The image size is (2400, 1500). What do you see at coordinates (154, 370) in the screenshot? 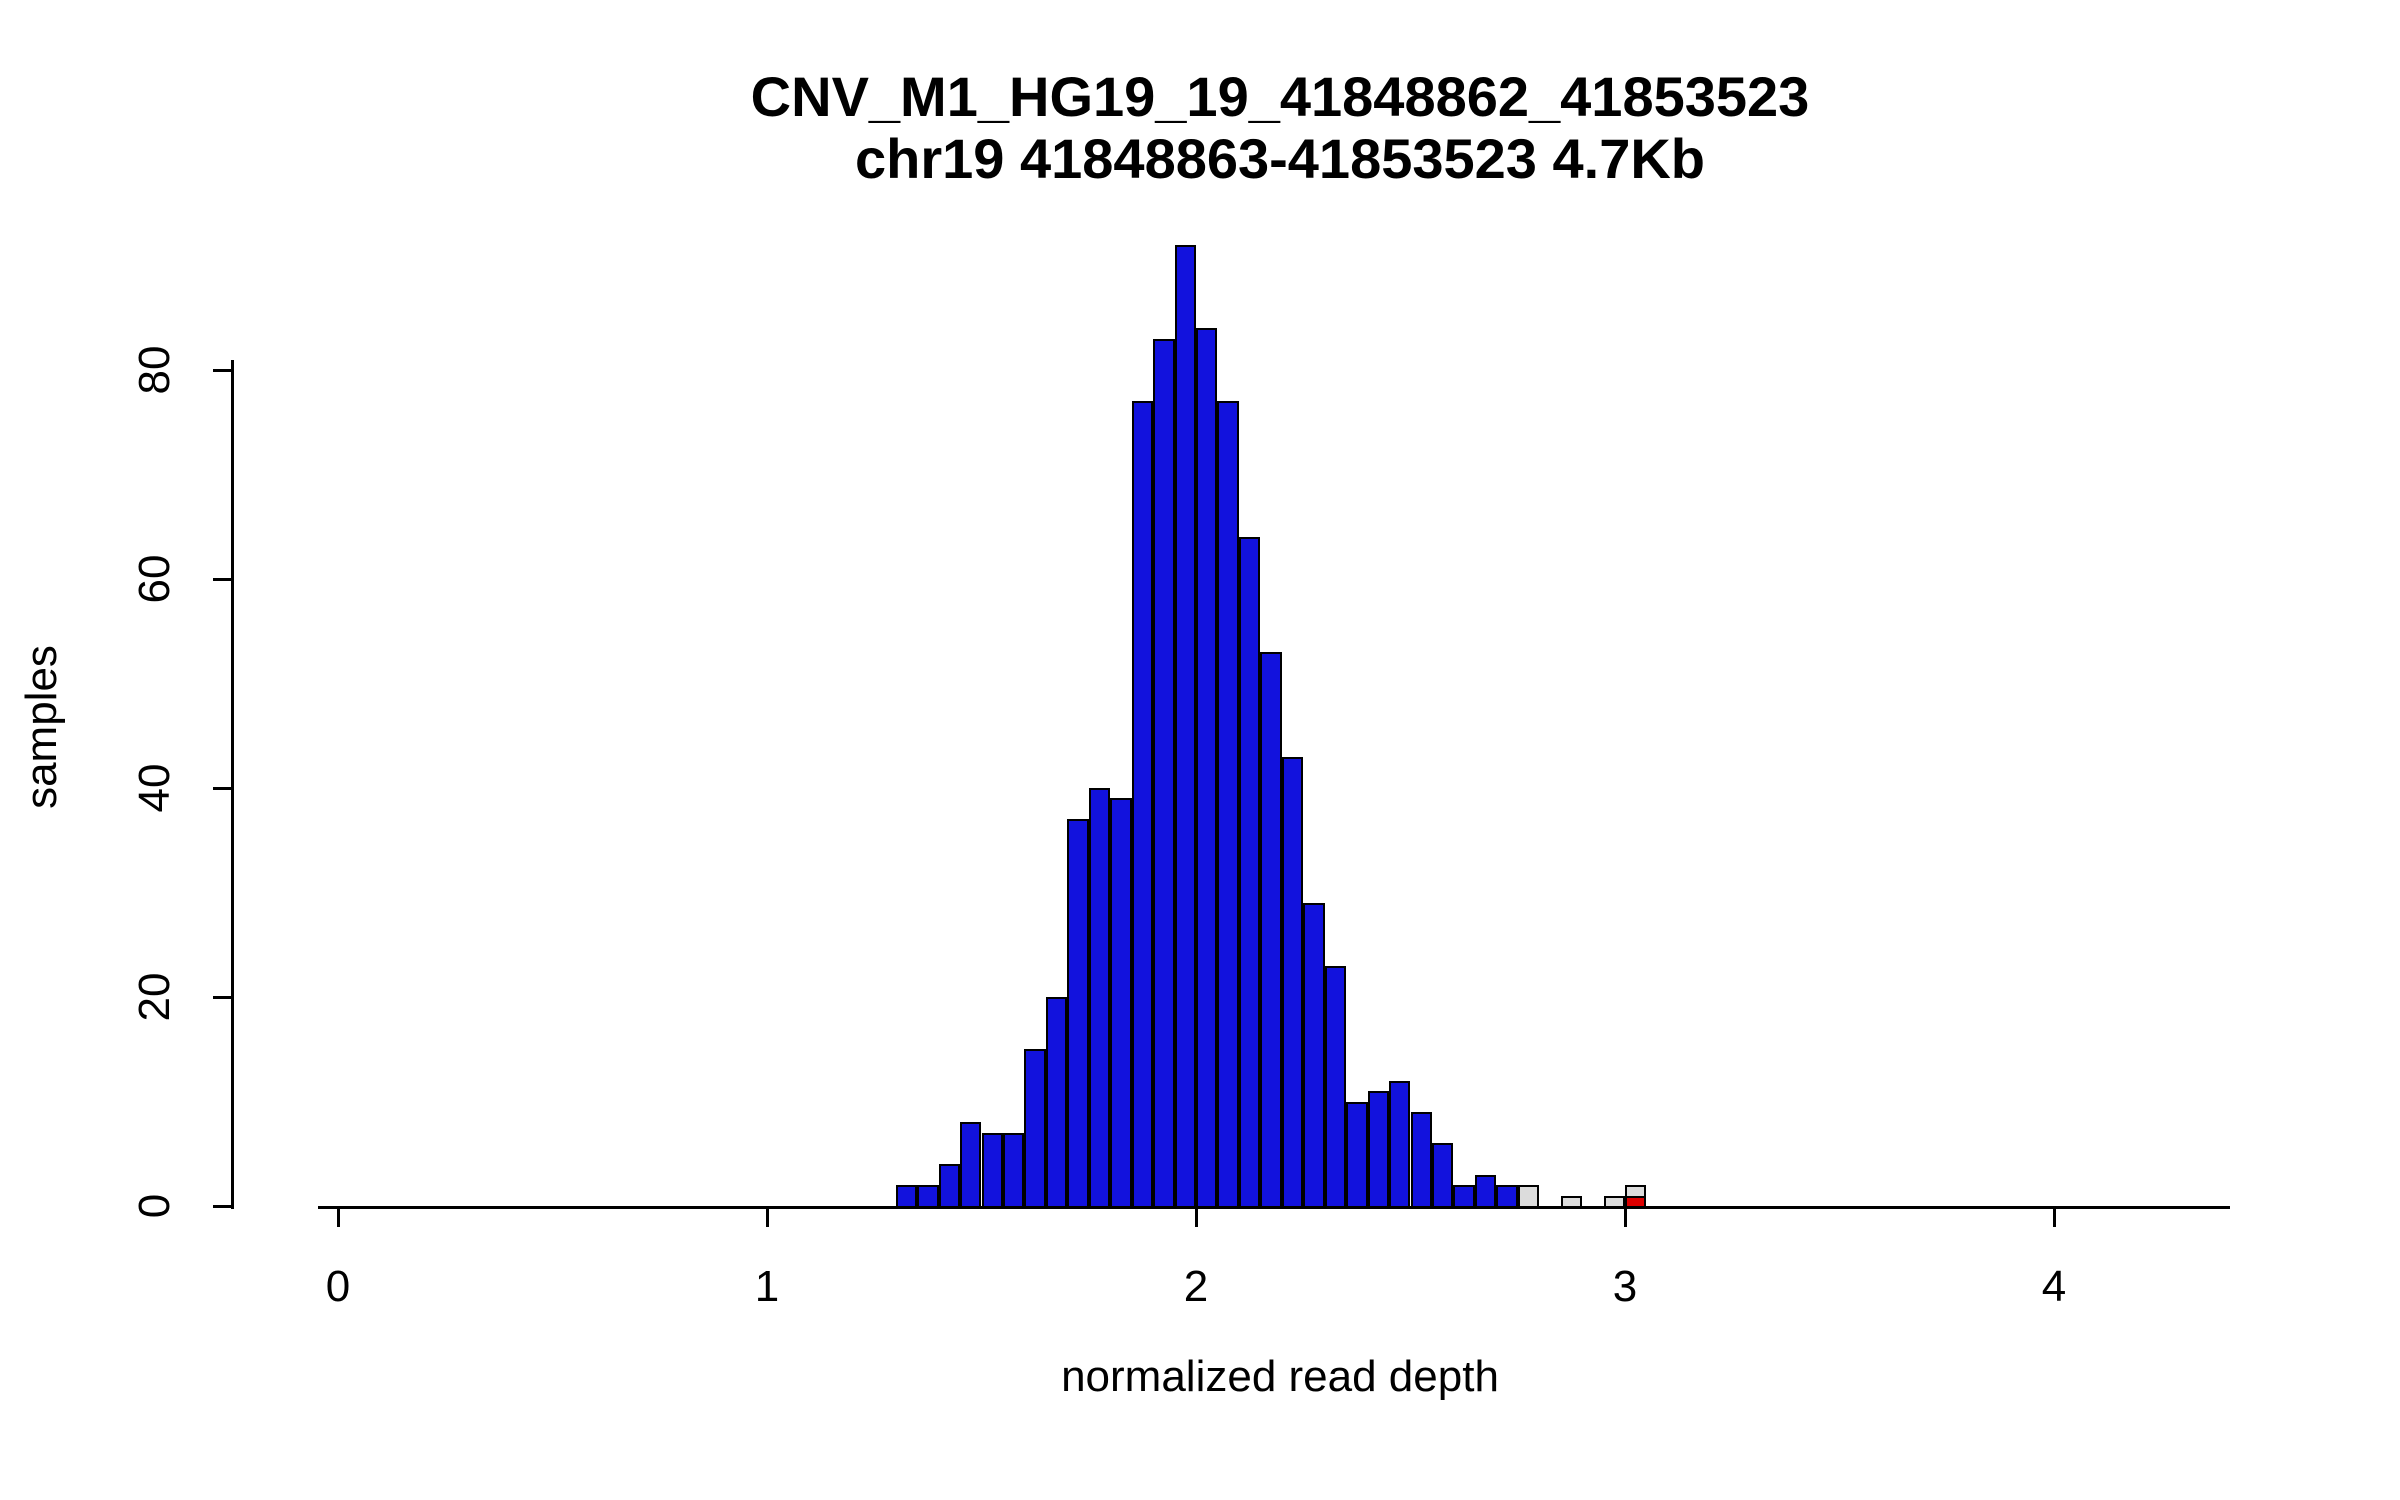
I see `y-tick-label-80: 80` at bounding box center [154, 370].